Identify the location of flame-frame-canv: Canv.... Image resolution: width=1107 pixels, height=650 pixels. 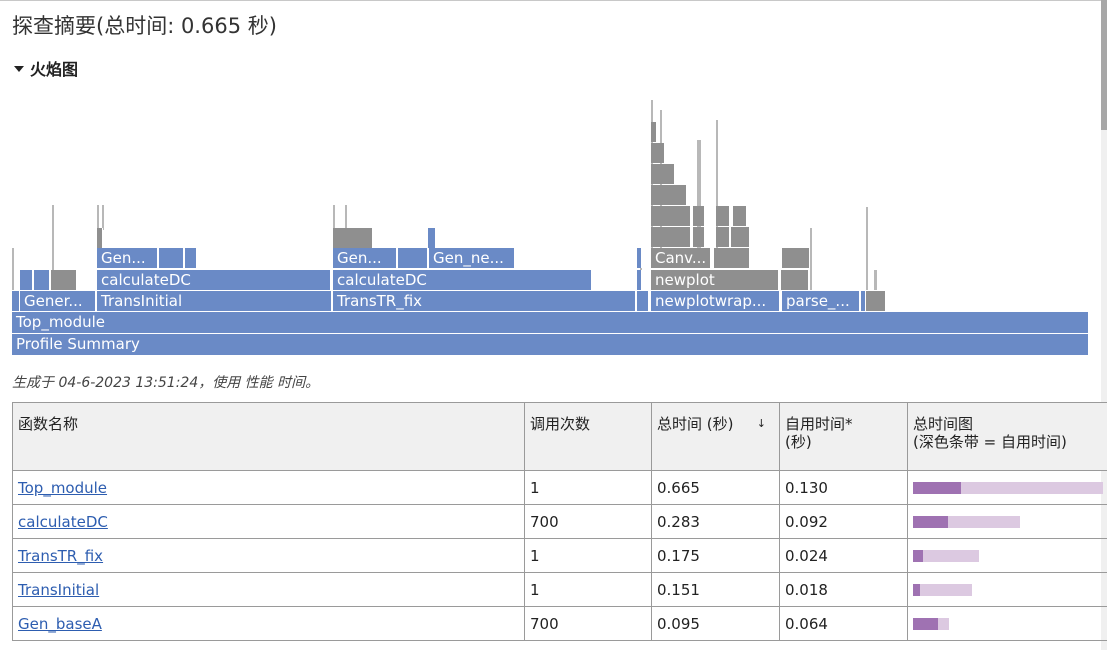
(681, 258).